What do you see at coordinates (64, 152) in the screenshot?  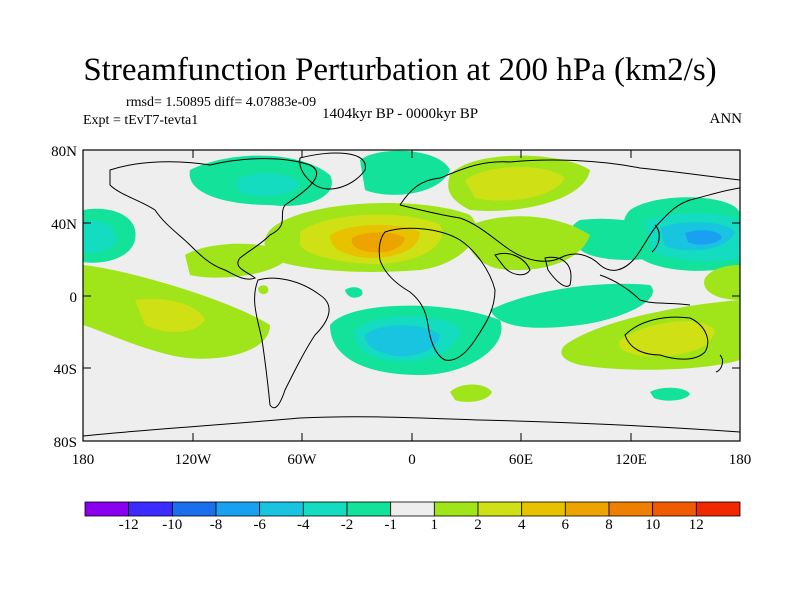 I see `y-tick-label: 80N` at bounding box center [64, 152].